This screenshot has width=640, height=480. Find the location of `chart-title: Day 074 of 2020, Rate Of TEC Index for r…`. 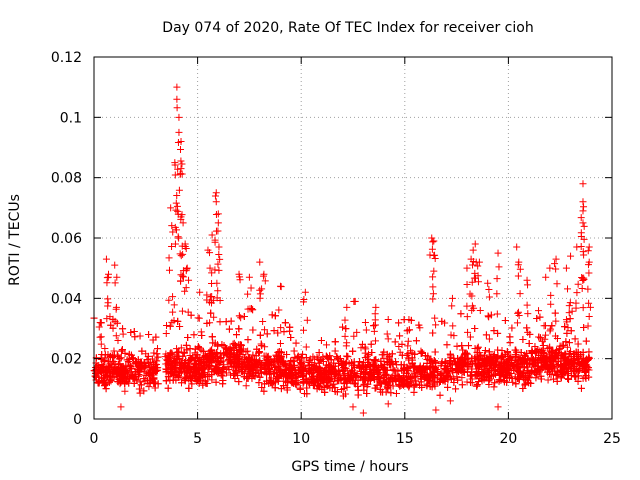

chart-title: Day 074 of 2020, Rate Of TEC Index for r… is located at coordinates (347, 28).